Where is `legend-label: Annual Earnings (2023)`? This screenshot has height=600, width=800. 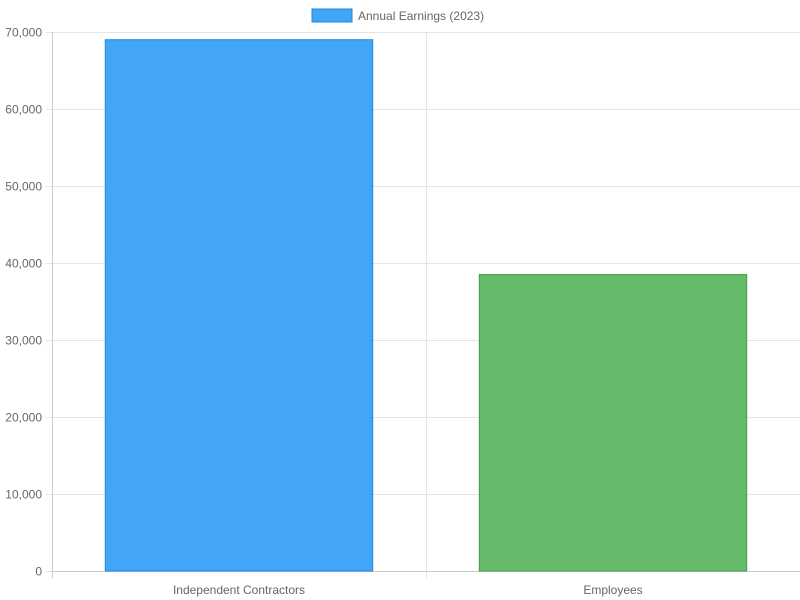 legend-label: Annual Earnings (2023) is located at coordinates (421, 16).